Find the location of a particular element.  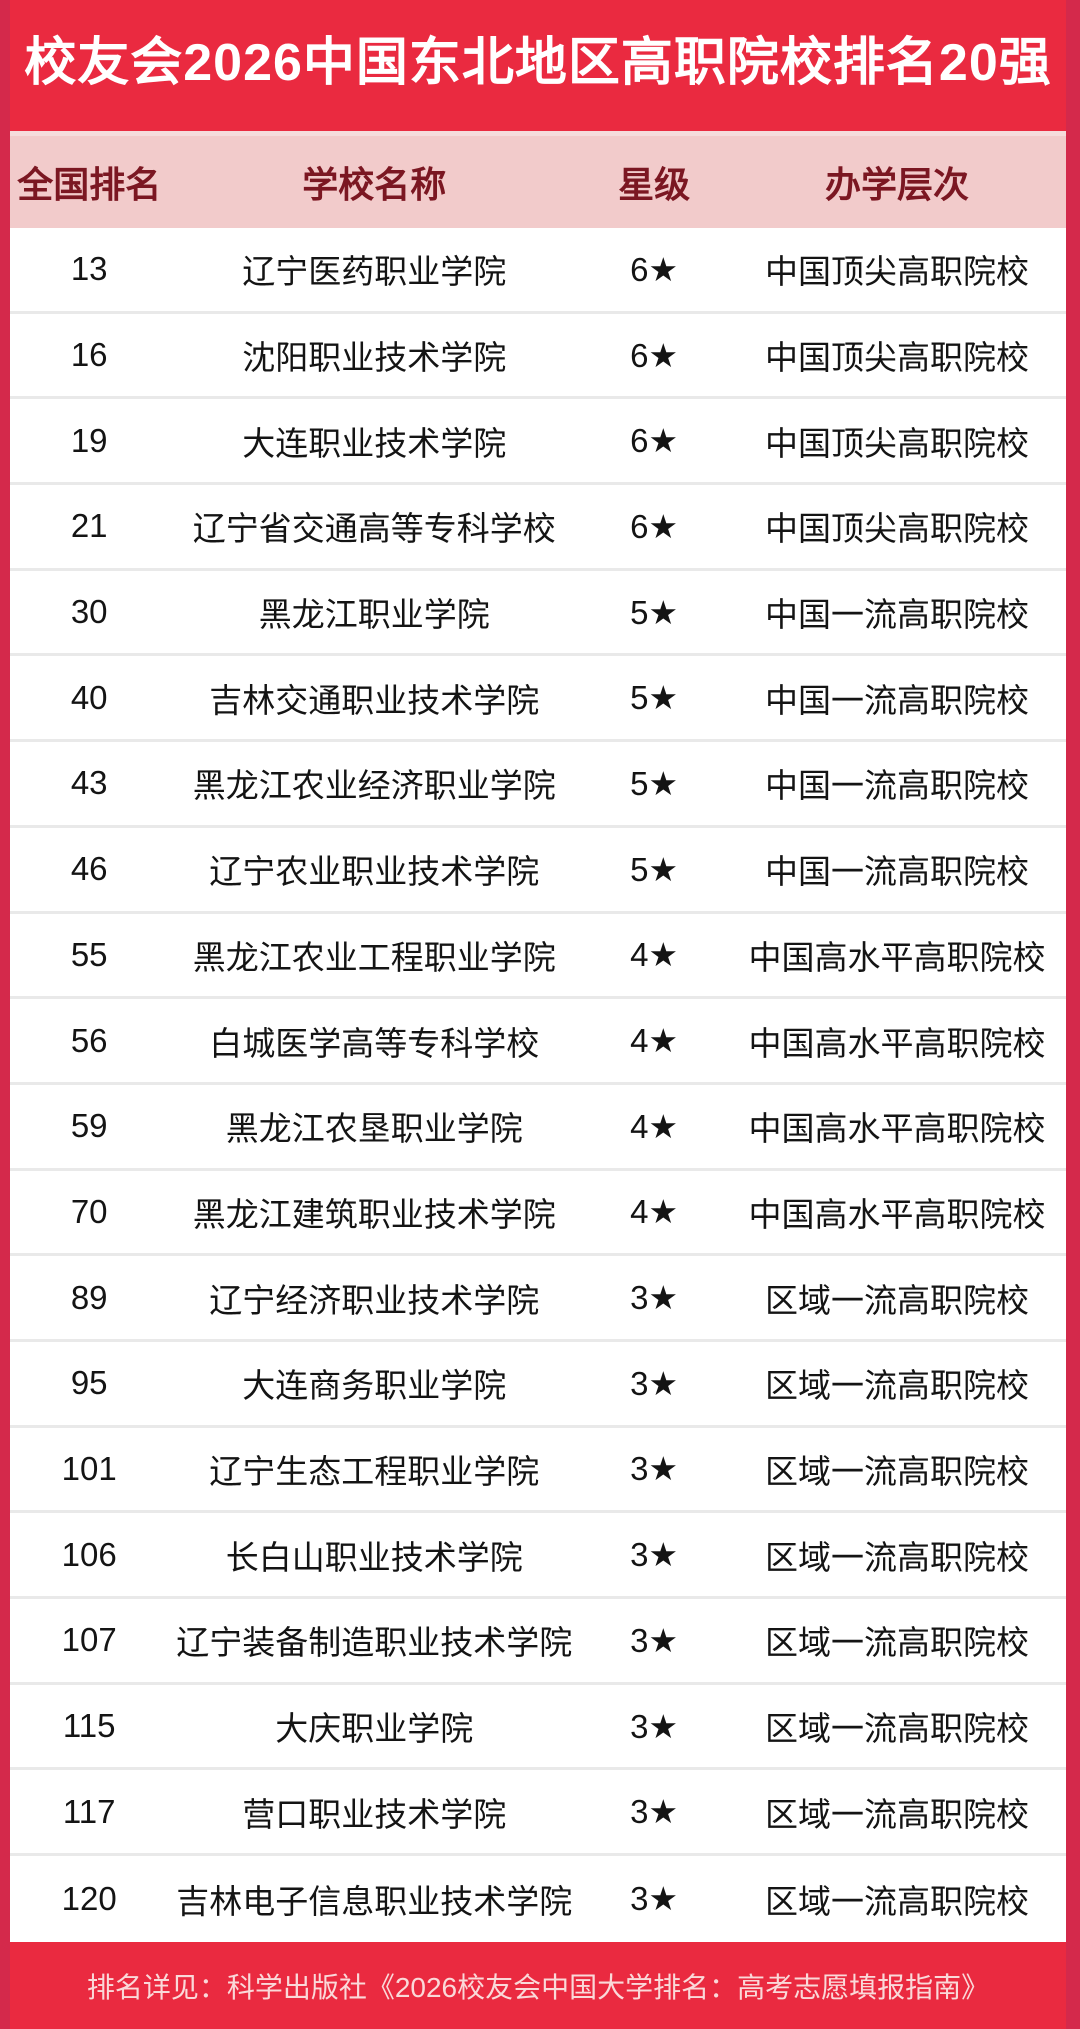

table-row: 70 黑龙江建筑职业技术学院 4★ 中国高水平高职院校 is located at coordinates (538, 1214).